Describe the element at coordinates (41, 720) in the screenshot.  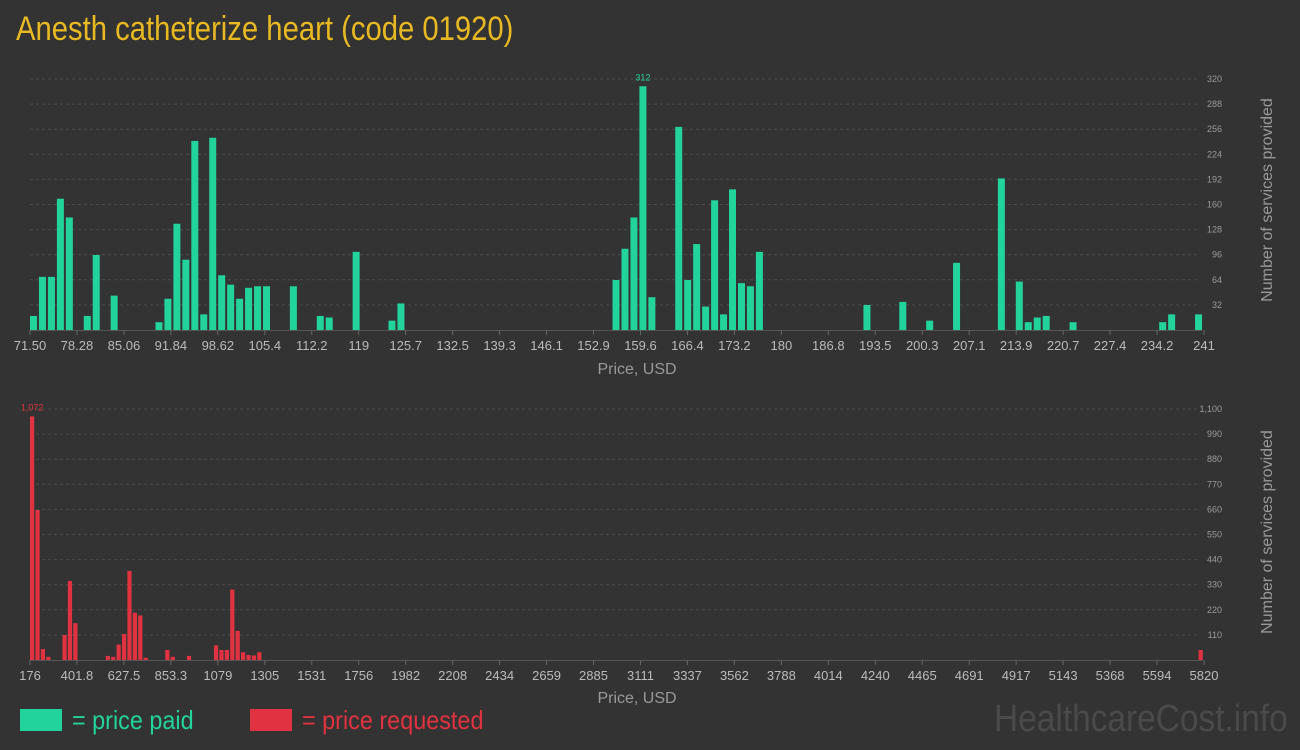
I see `legend-paid-swatch` at that location.